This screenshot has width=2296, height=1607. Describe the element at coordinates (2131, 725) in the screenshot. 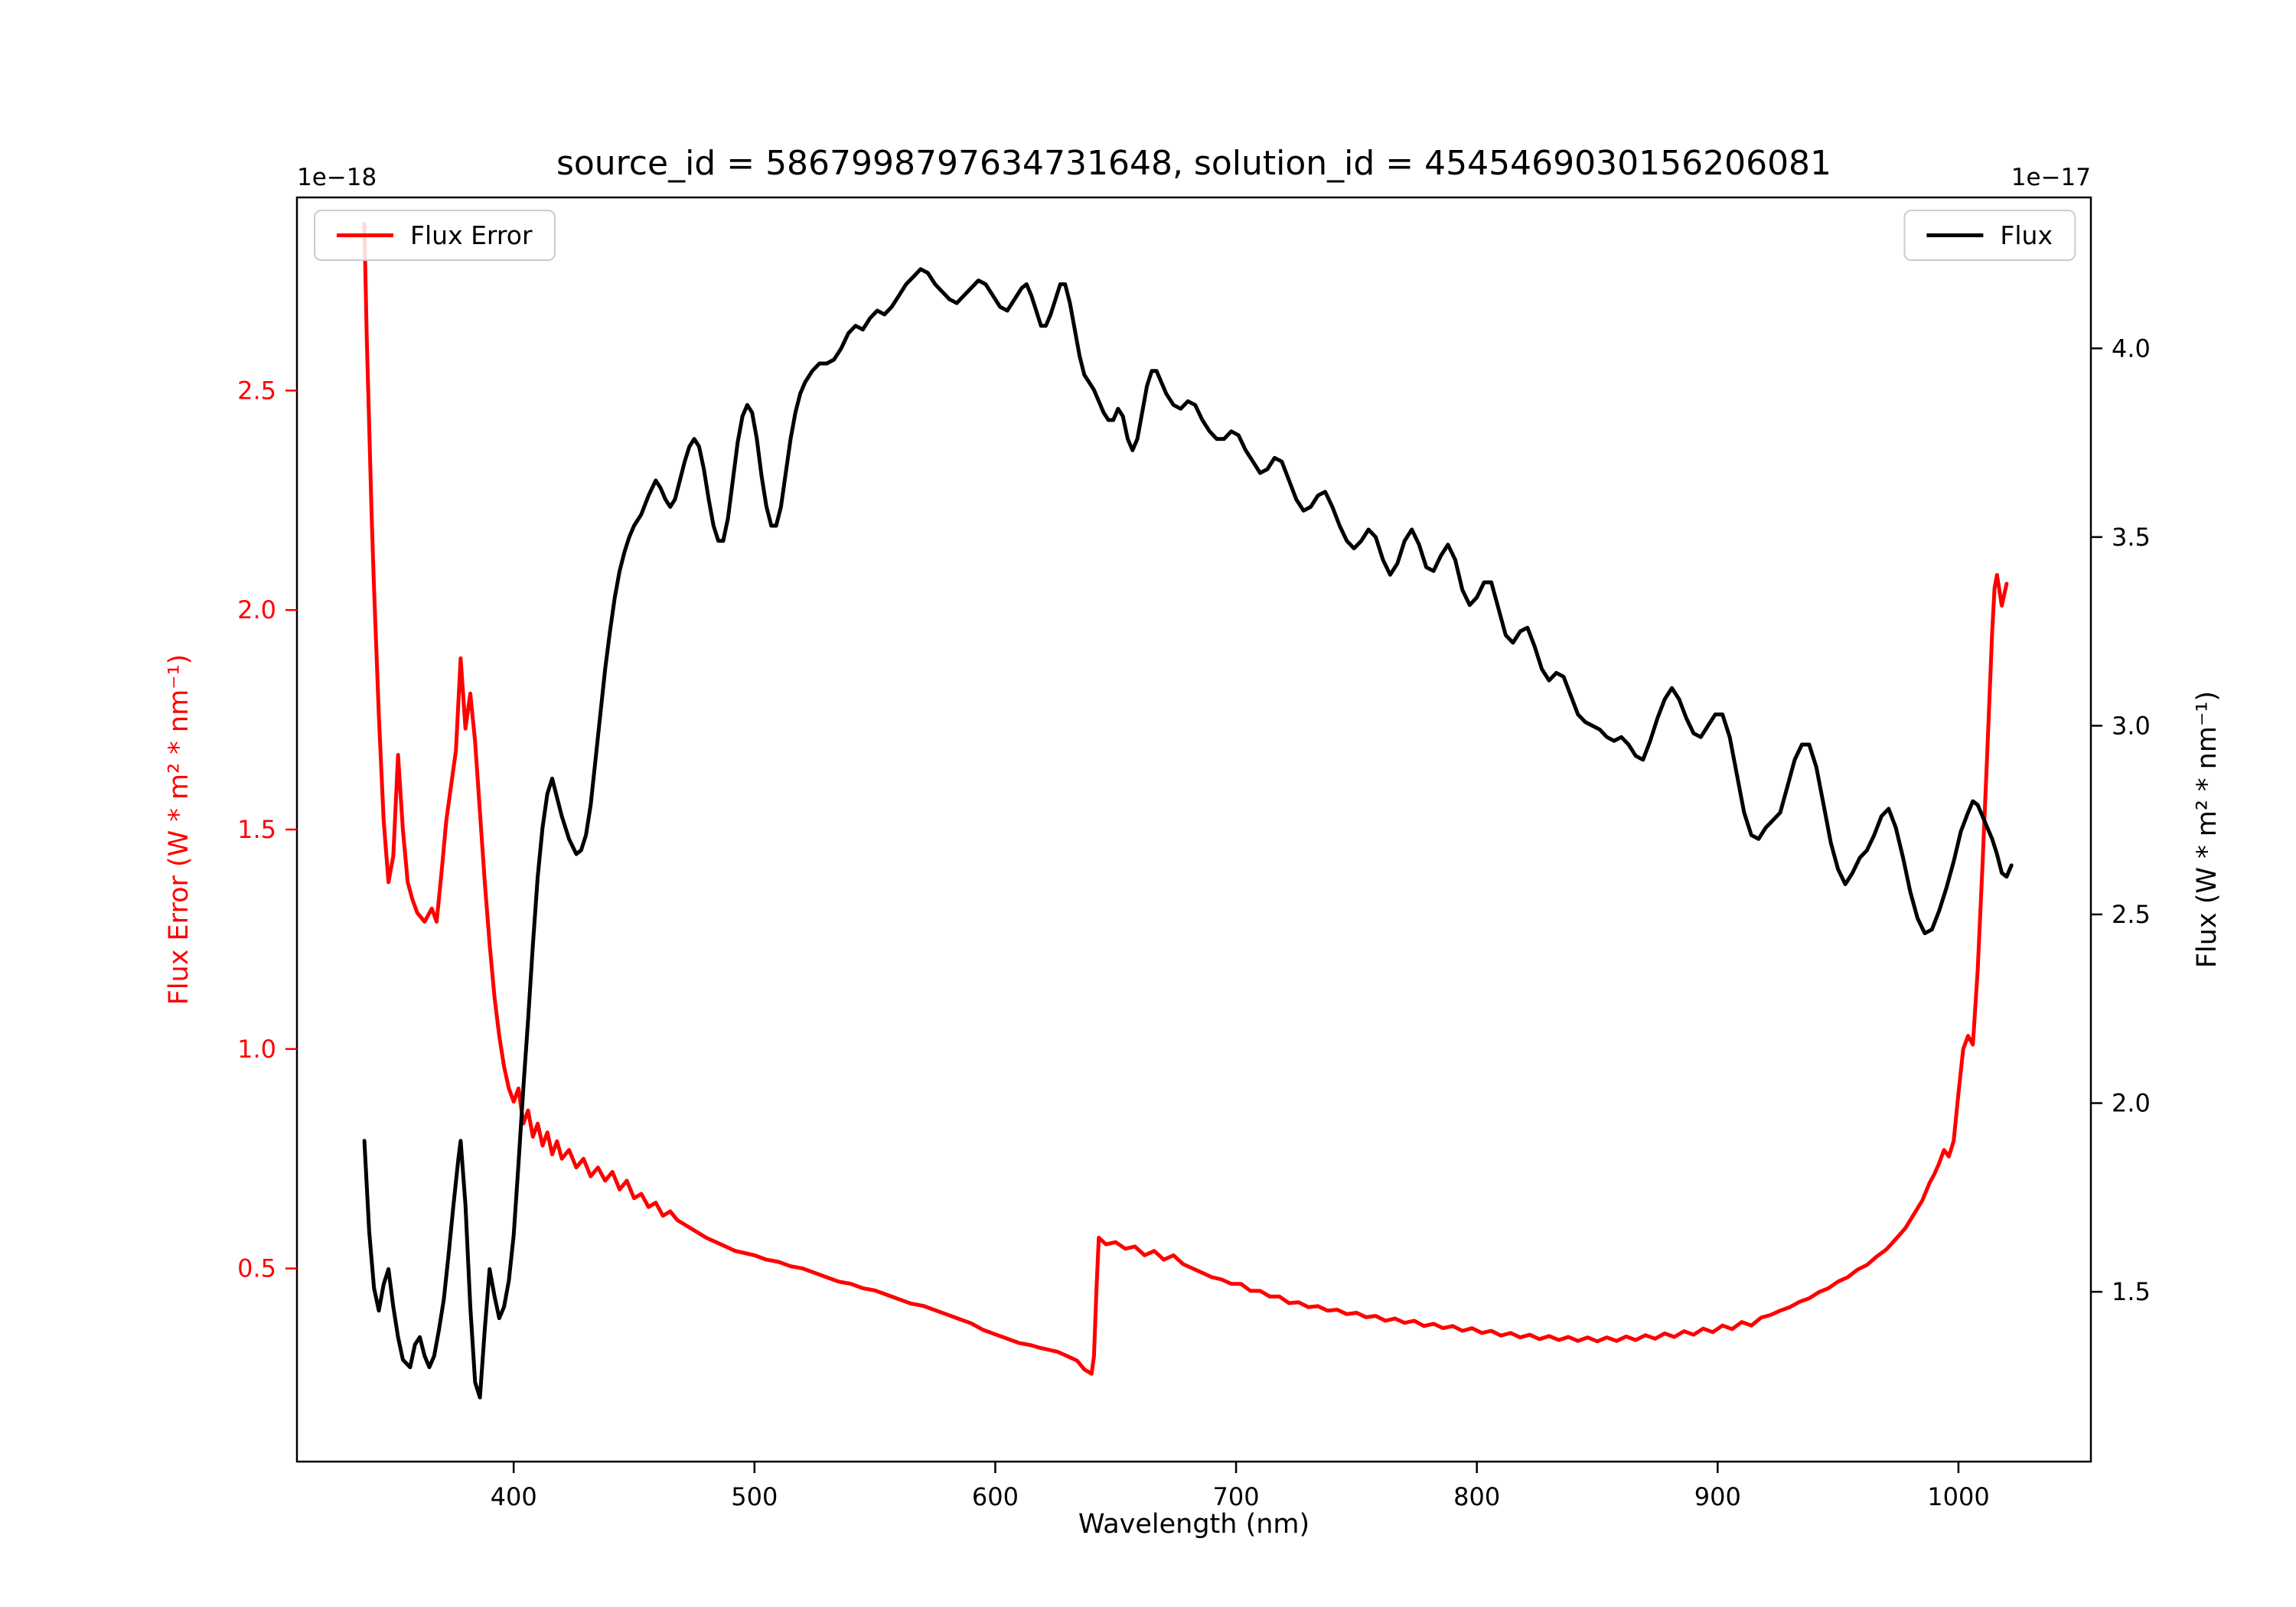

I see `right-y-tick-label: 3.0` at that location.